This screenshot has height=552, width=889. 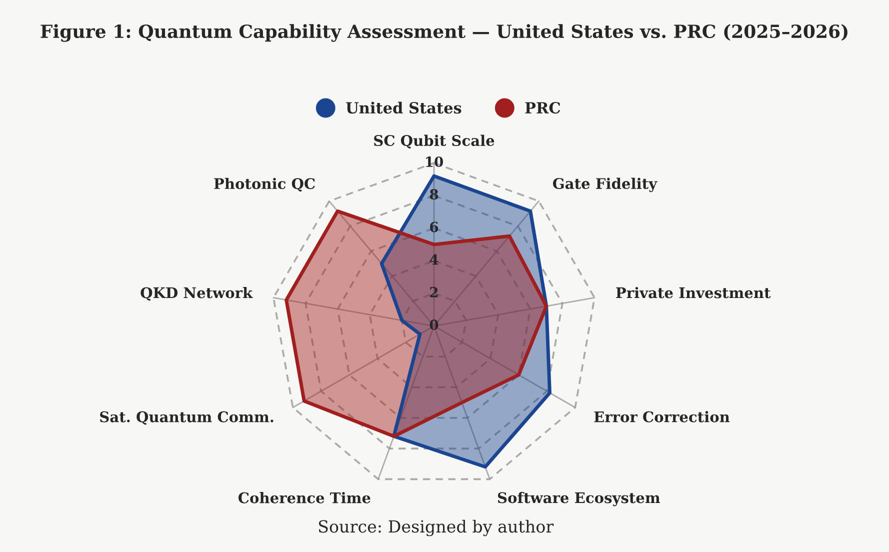 What do you see at coordinates (693, 292) in the screenshot?
I see `spoke-label: Private Investment` at bounding box center [693, 292].